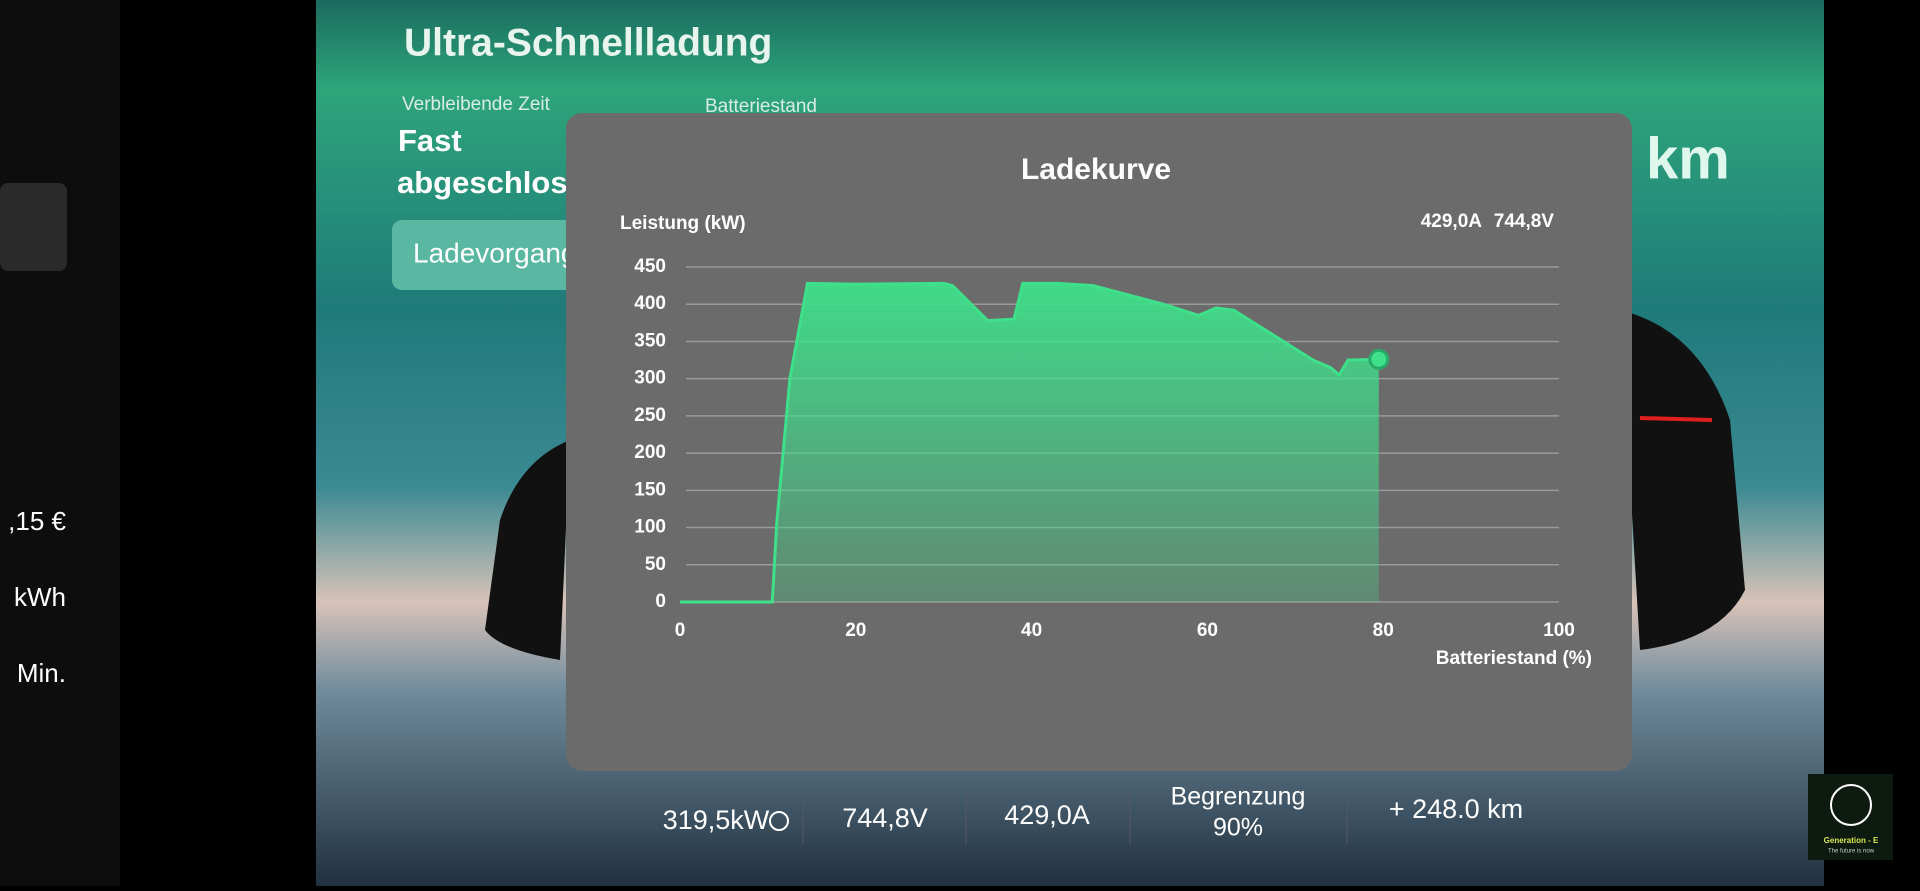  I want to click on logo-tagline: The future is now, so click(1851, 852).